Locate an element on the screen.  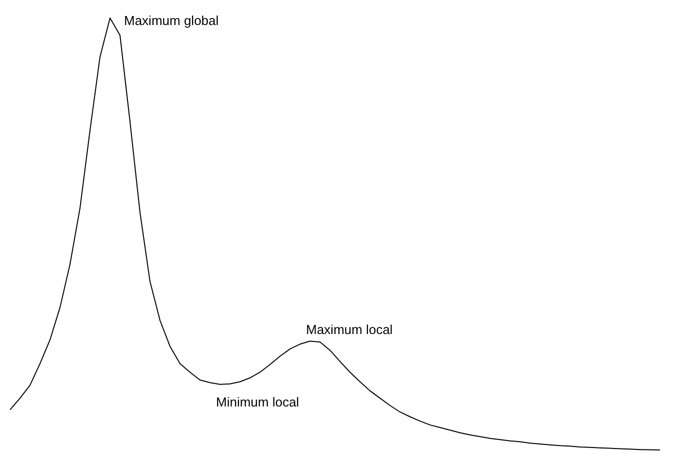
annotation: Minimum local is located at coordinates (258, 402).